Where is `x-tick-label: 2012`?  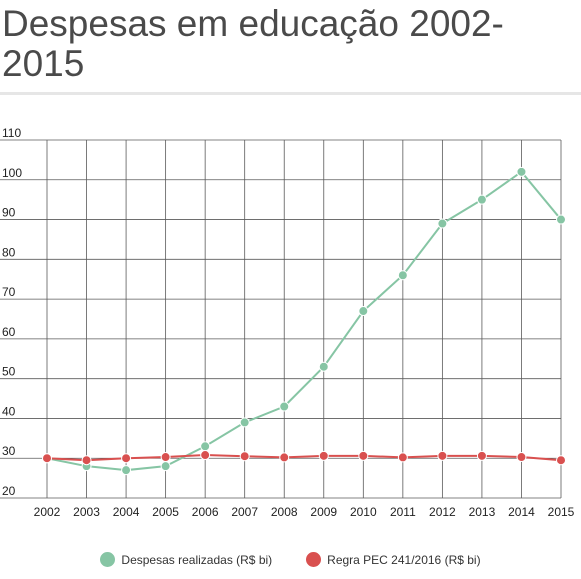
x-tick-label: 2012 is located at coordinates (442, 512).